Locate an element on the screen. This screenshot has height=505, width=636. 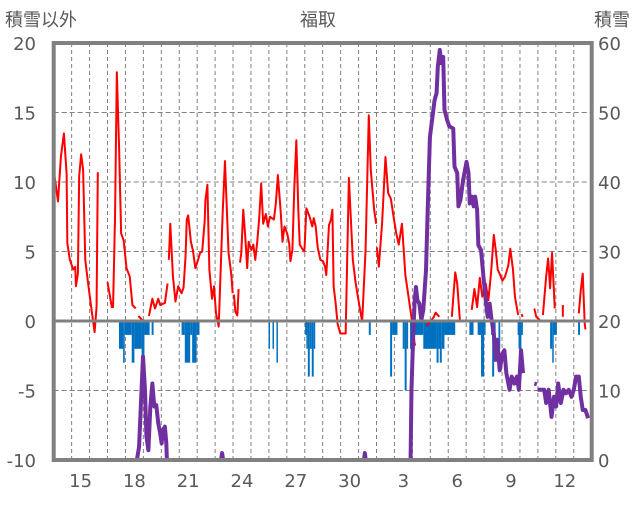
right-tick-label: 50 is located at coordinates (609, 114).